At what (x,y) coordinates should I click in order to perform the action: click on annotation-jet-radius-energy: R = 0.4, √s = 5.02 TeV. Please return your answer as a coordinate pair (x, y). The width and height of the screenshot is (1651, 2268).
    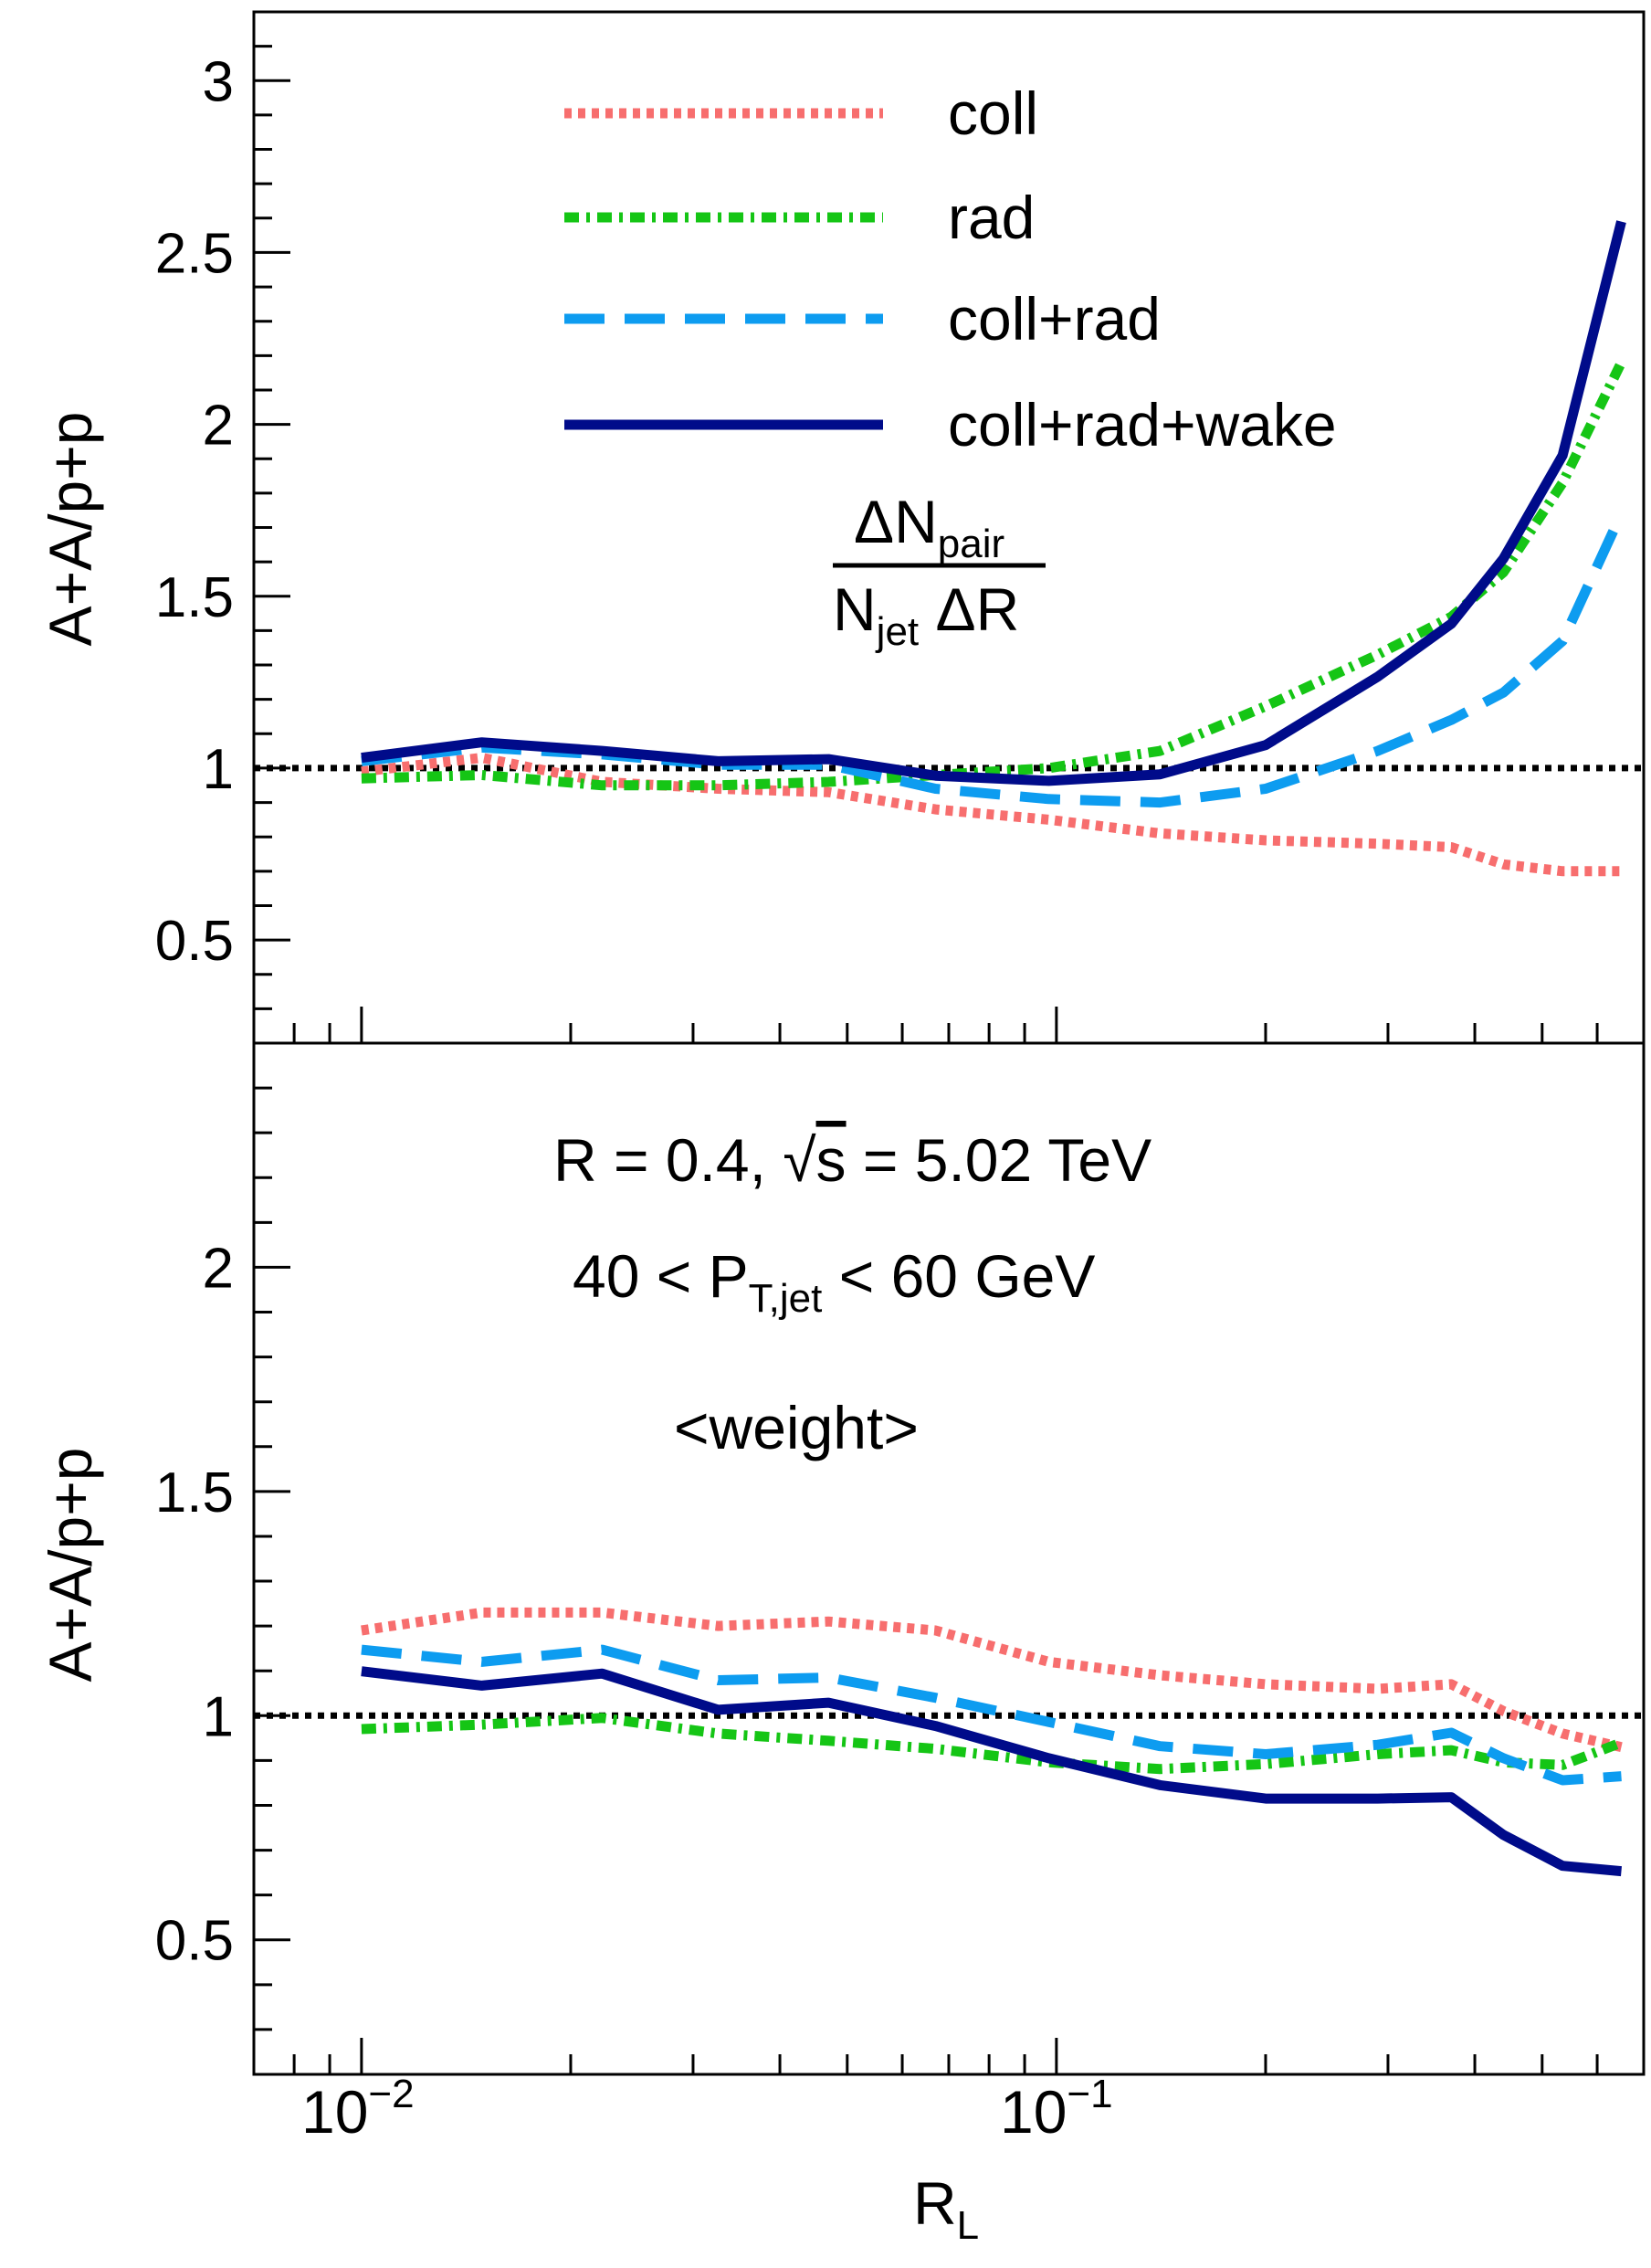
    Looking at the image, I should click on (852, 1160).